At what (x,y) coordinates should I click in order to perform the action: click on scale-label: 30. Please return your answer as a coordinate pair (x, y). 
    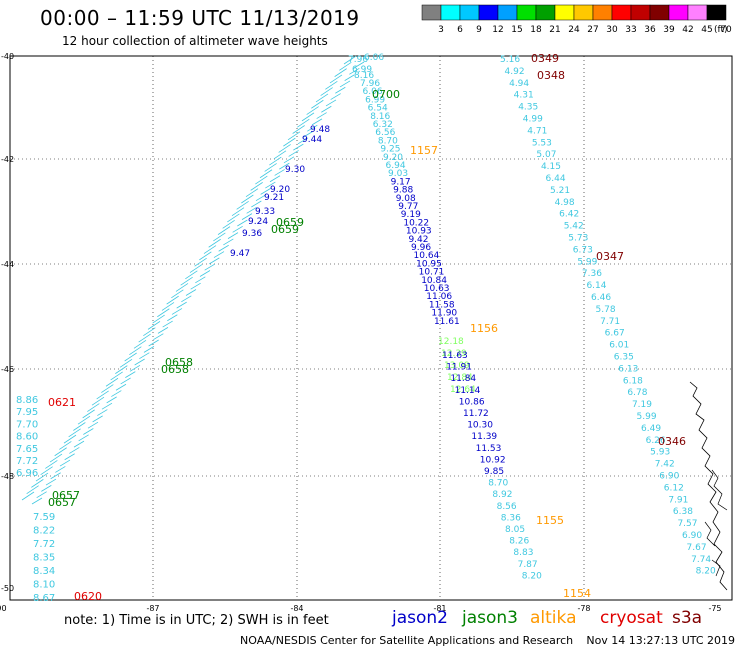
    Looking at the image, I should click on (612, 30).